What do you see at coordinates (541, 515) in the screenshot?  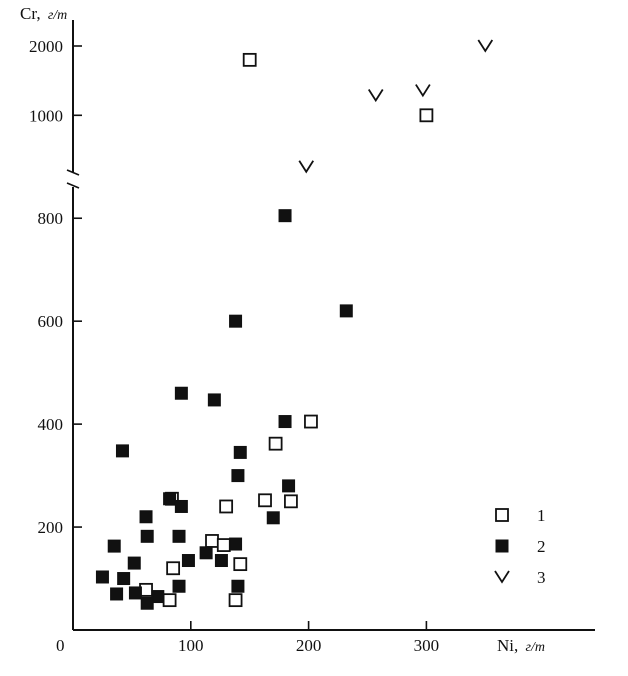 I see `legend-label-1: 1` at bounding box center [541, 515].